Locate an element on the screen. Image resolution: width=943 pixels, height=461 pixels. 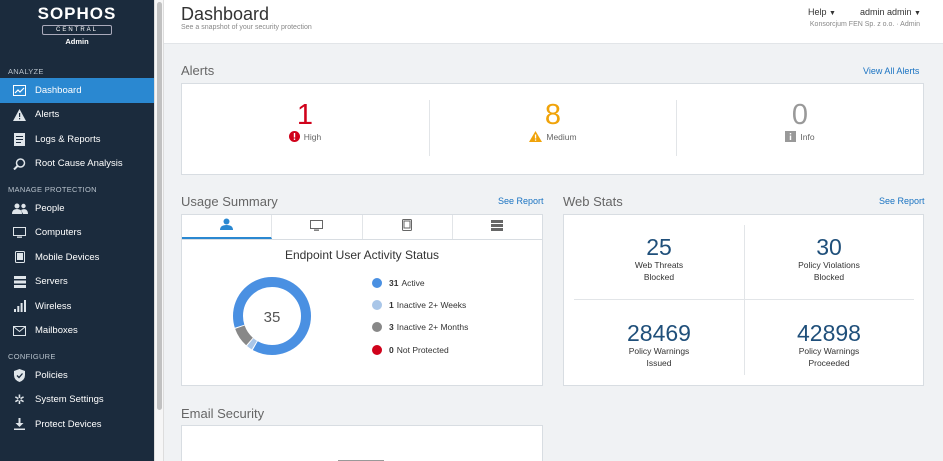
user-icon is located at coordinates (227, 226).